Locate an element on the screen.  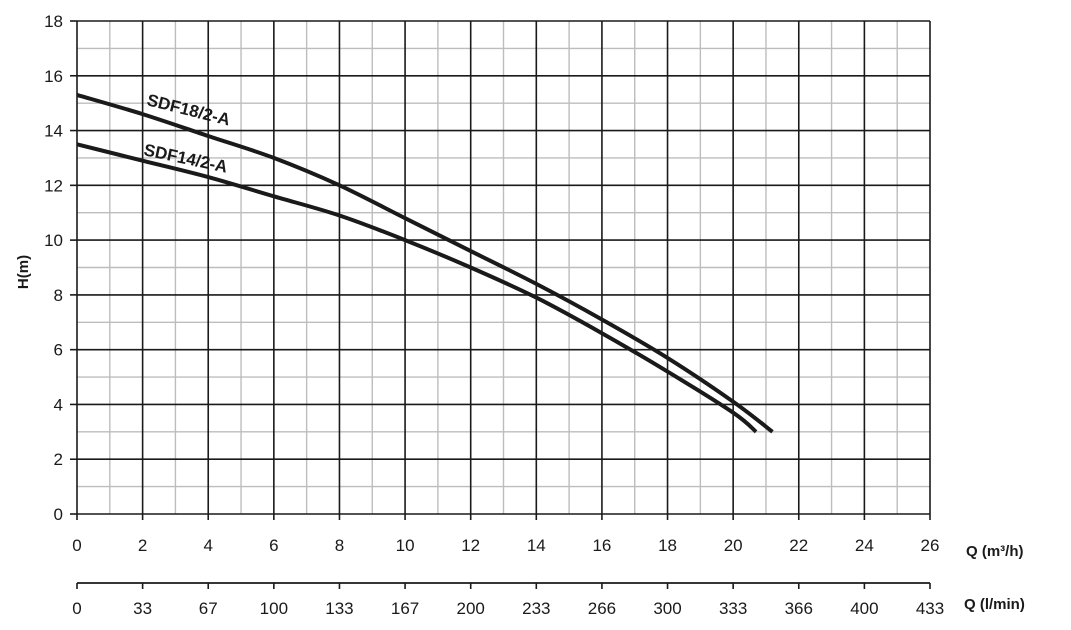
y-tick-label: 18 is located at coordinates (53, 21).